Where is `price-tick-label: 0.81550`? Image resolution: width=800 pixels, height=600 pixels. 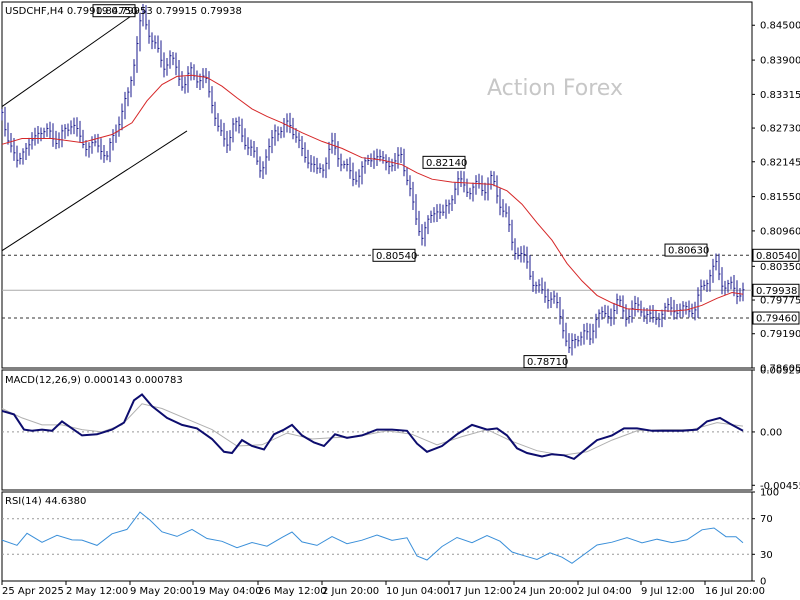
price-tick-label: 0.81550 is located at coordinates (780, 197).